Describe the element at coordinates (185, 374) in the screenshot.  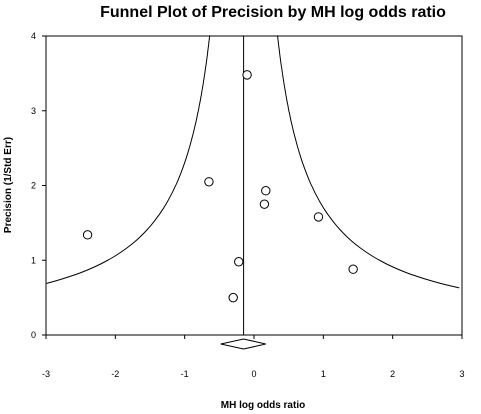
I see `x-tick-label: -1` at that location.